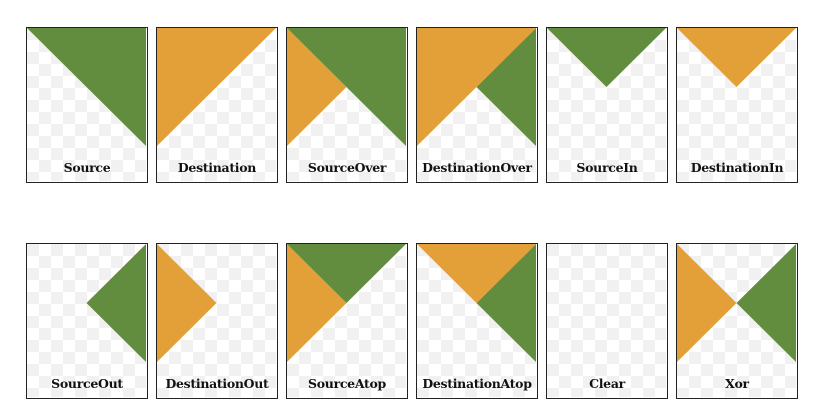 This screenshot has width=830, height=411. I want to click on tile-label: DestinationOut, so click(217, 383).